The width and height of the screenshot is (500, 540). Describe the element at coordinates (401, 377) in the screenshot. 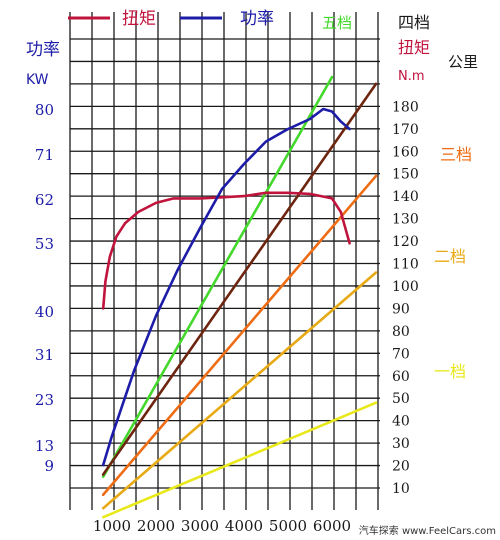

I see `right-tick-label: 60` at that location.